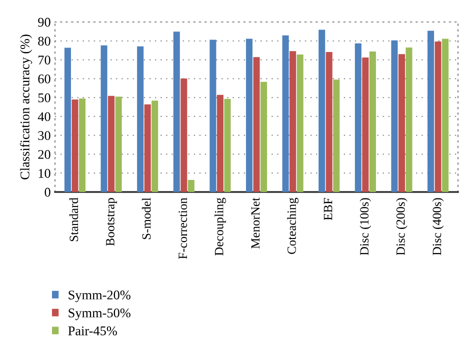  What do you see at coordinates (47, 192) in the screenshot?
I see `y-tick-label: 0` at bounding box center [47, 192].